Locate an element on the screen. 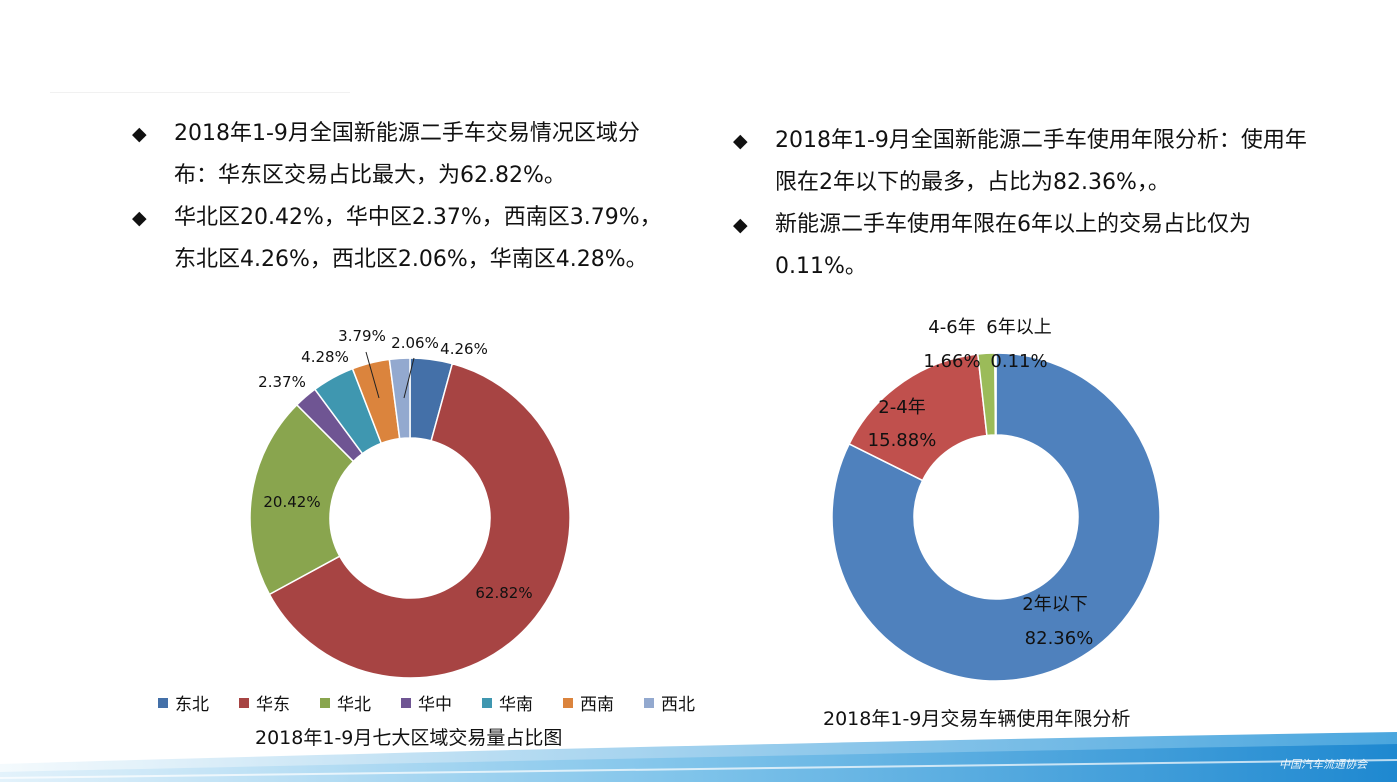  footer-wave-banner is located at coordinates (698, 757).